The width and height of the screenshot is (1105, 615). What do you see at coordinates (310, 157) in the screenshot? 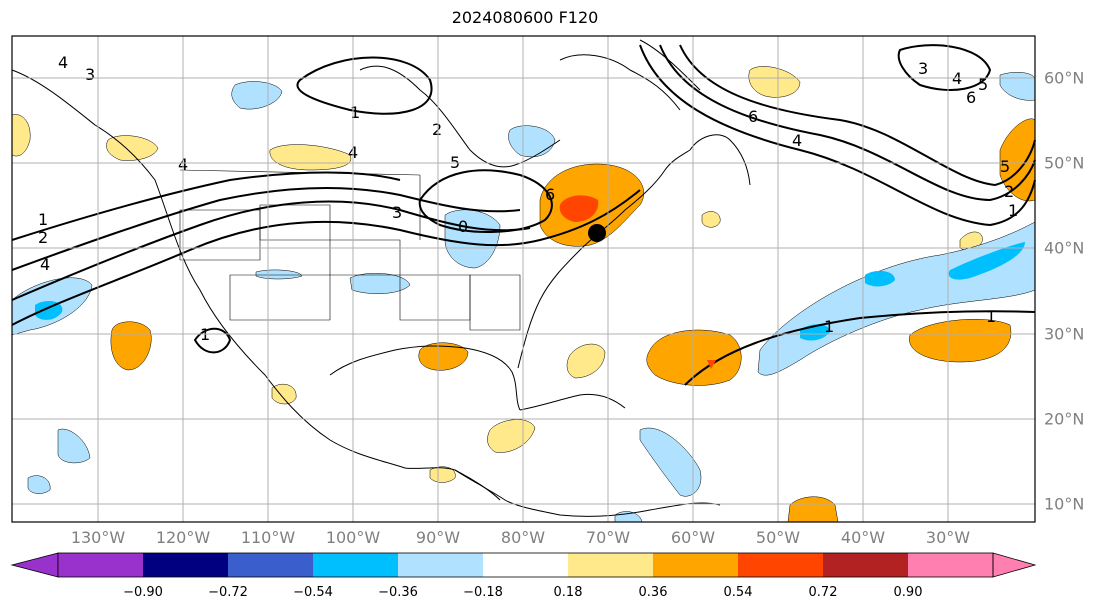
I see `weak-warm-anomaly-canada` at bounding box center [310, 157].